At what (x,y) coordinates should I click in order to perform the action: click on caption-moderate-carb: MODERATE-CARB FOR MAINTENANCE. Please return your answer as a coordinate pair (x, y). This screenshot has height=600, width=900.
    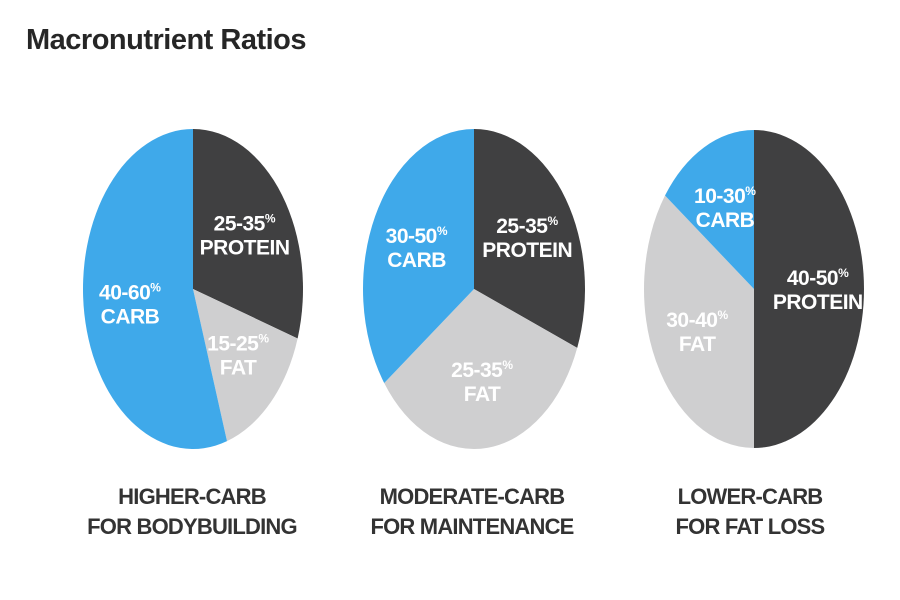
    Looking at the image, I should click on (472, 512).